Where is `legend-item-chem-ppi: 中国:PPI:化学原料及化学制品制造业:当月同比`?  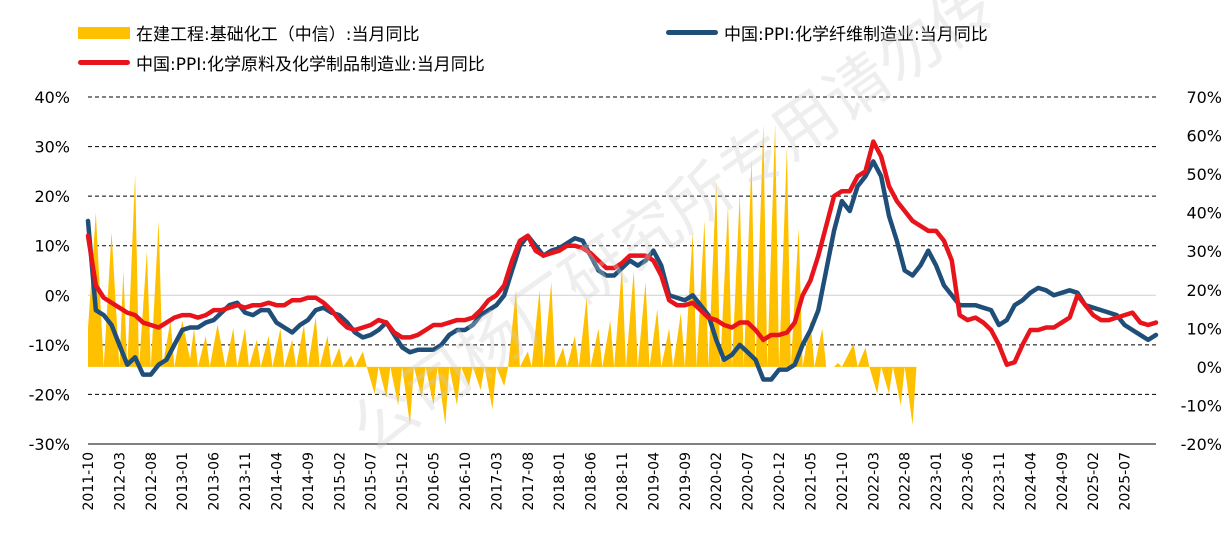 legend-item-chem-ppi: 中国:PPI:化学原料及化学制品制造业:当月同比 is located at coordinates (281, 62).